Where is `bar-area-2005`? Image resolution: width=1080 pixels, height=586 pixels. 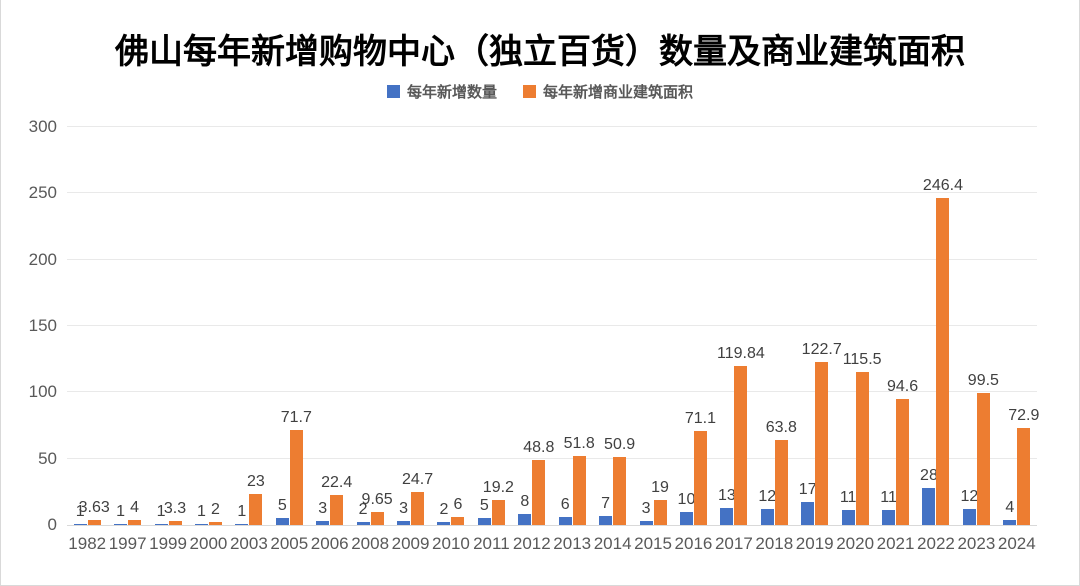 bar-area-2005 is located at coordinates (296, 477).